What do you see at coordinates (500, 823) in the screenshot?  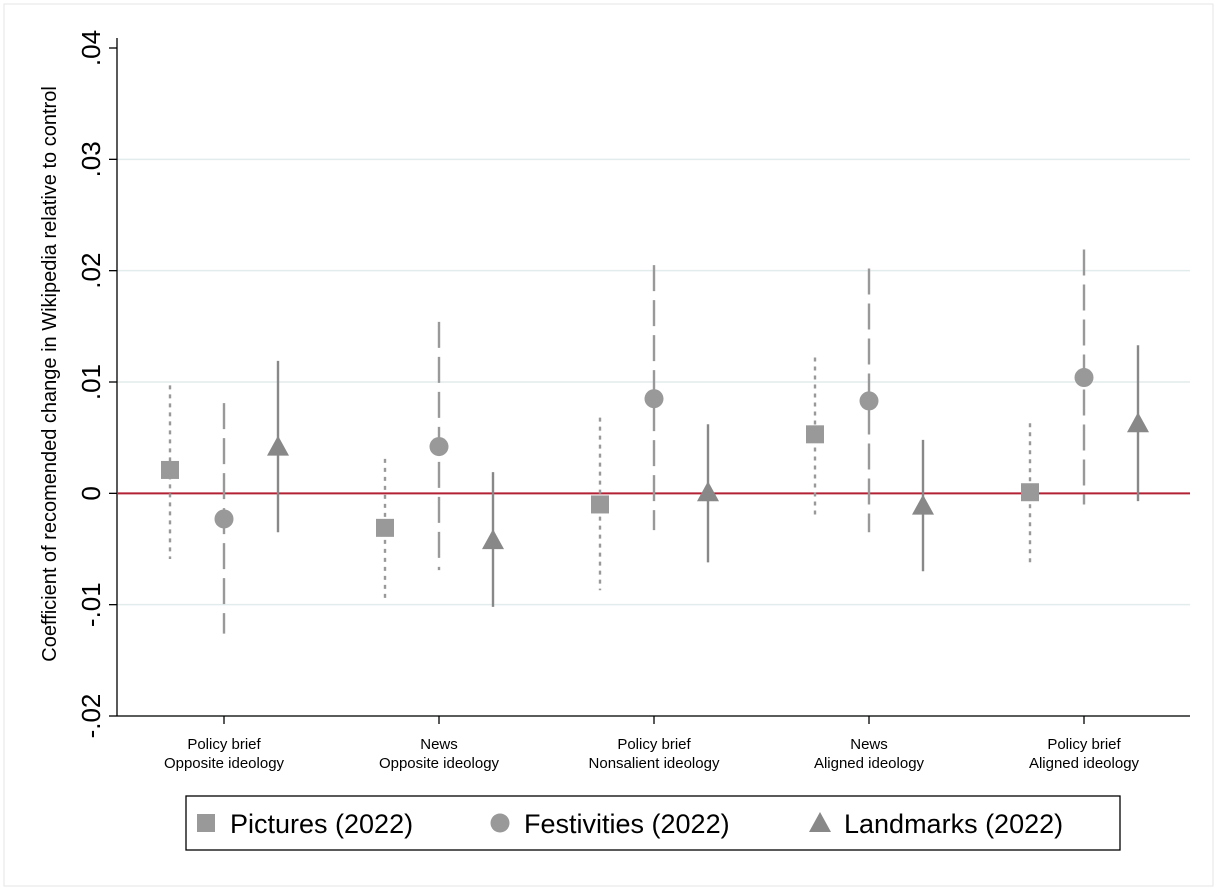 I see `legend-festivities-2022-circle-marker` at bounding box center [500, 823].